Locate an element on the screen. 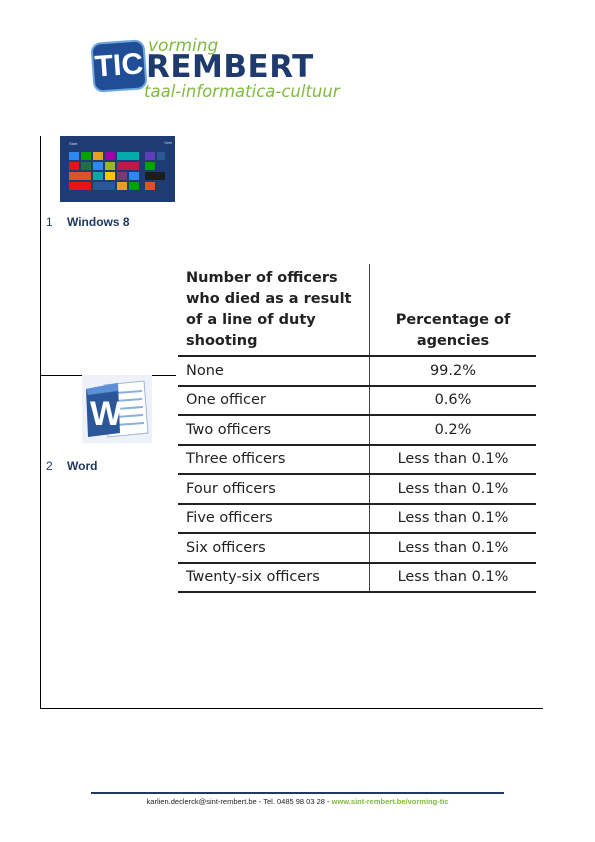 This screenshot has width=595, height=842. cell-officers: None is located at coordinates (274, 371).